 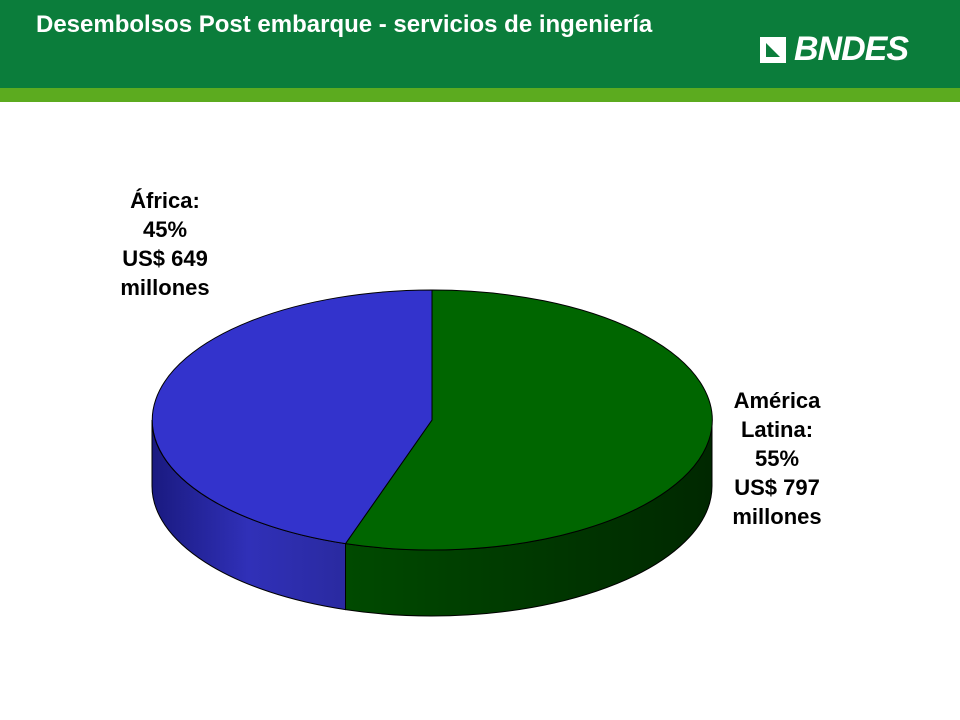 What do you see at coordinates (480, 44) in the screenshot?
I see `header-band` at bounding box center [480, 44].